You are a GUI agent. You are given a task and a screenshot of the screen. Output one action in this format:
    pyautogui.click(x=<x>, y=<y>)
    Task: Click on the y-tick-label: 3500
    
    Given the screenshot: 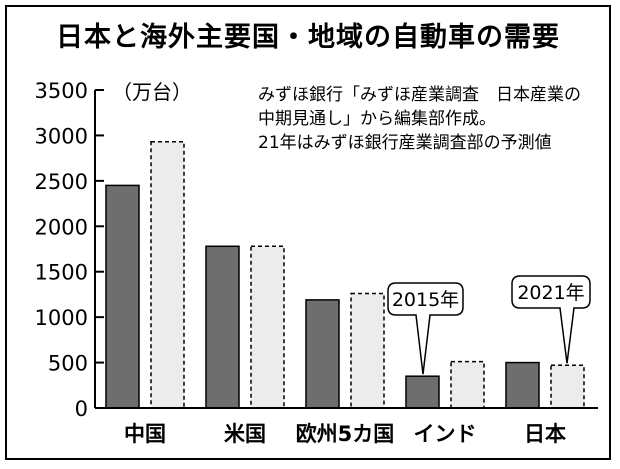 What is the action you would take?
    pyautogui.click(x=61, y=91)
    